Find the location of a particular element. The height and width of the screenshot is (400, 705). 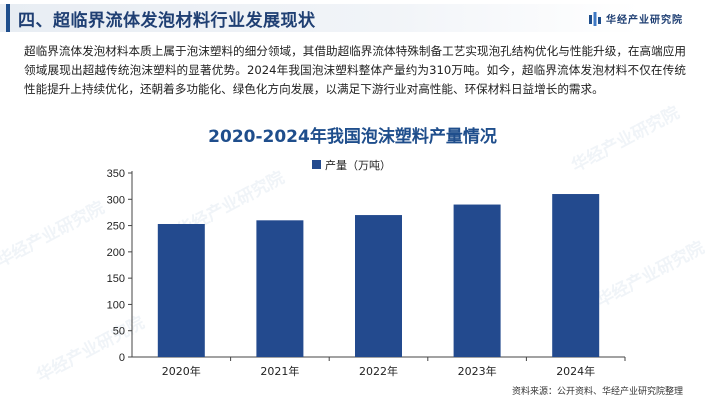

source-note: 资料来源：公开资料、华经产业研究院整理 is located at coordinates (597, 392).